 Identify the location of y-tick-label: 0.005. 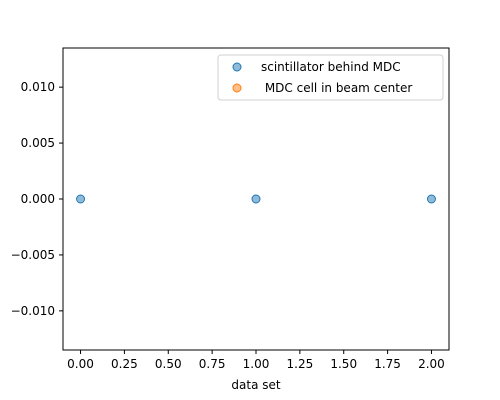
(38, 143).